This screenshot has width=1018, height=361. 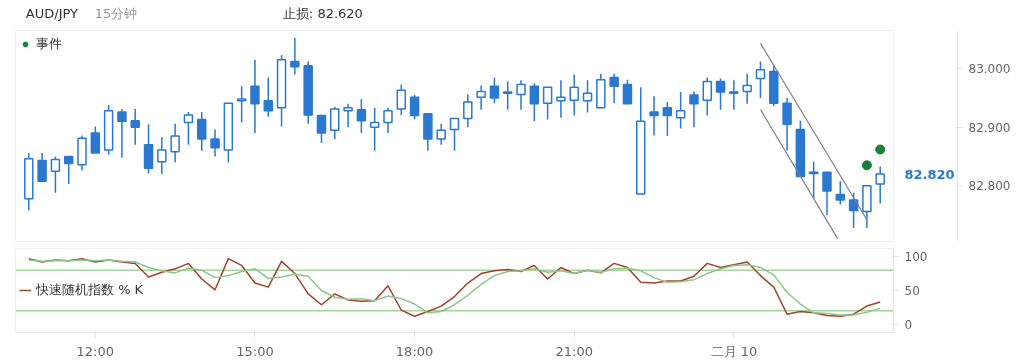 What do you see at coordinates (916, 257) in the screenshot?
I see `y-tick-label: 100` at bounding box center [916, 257].